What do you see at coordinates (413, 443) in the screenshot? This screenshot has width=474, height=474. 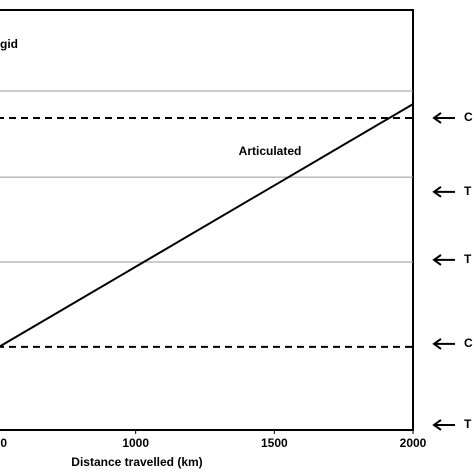 I see `x-tick-label: 2000` at bounding box center [413, 443].